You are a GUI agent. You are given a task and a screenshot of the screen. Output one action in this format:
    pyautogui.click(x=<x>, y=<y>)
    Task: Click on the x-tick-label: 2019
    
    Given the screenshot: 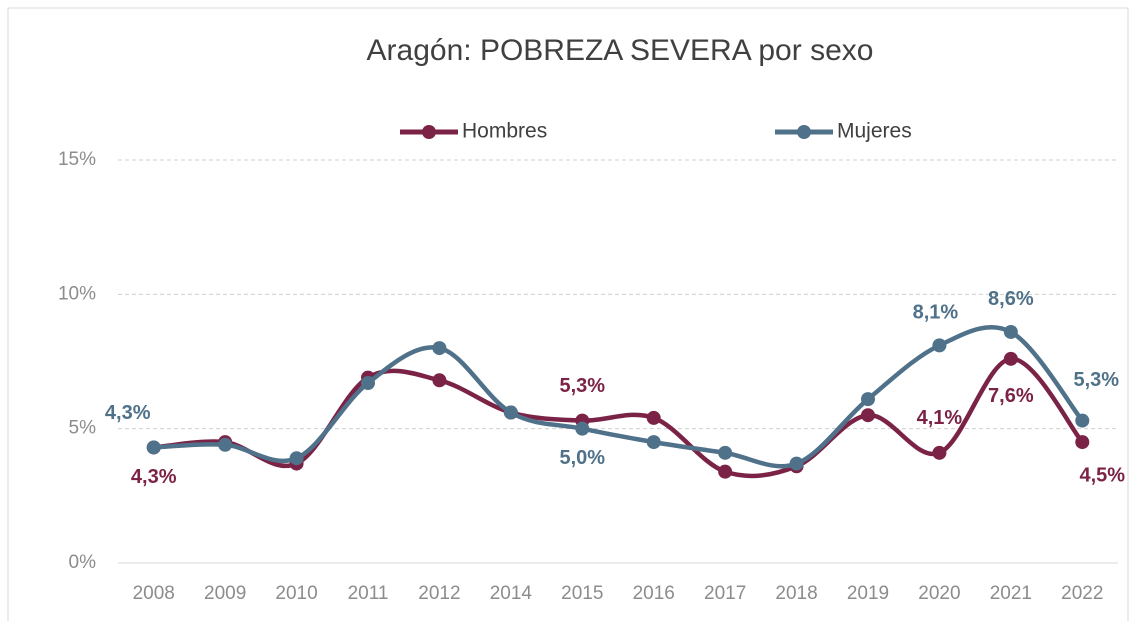 What is the action you would take?
    pyautogui.click(x=868, y=593)
    